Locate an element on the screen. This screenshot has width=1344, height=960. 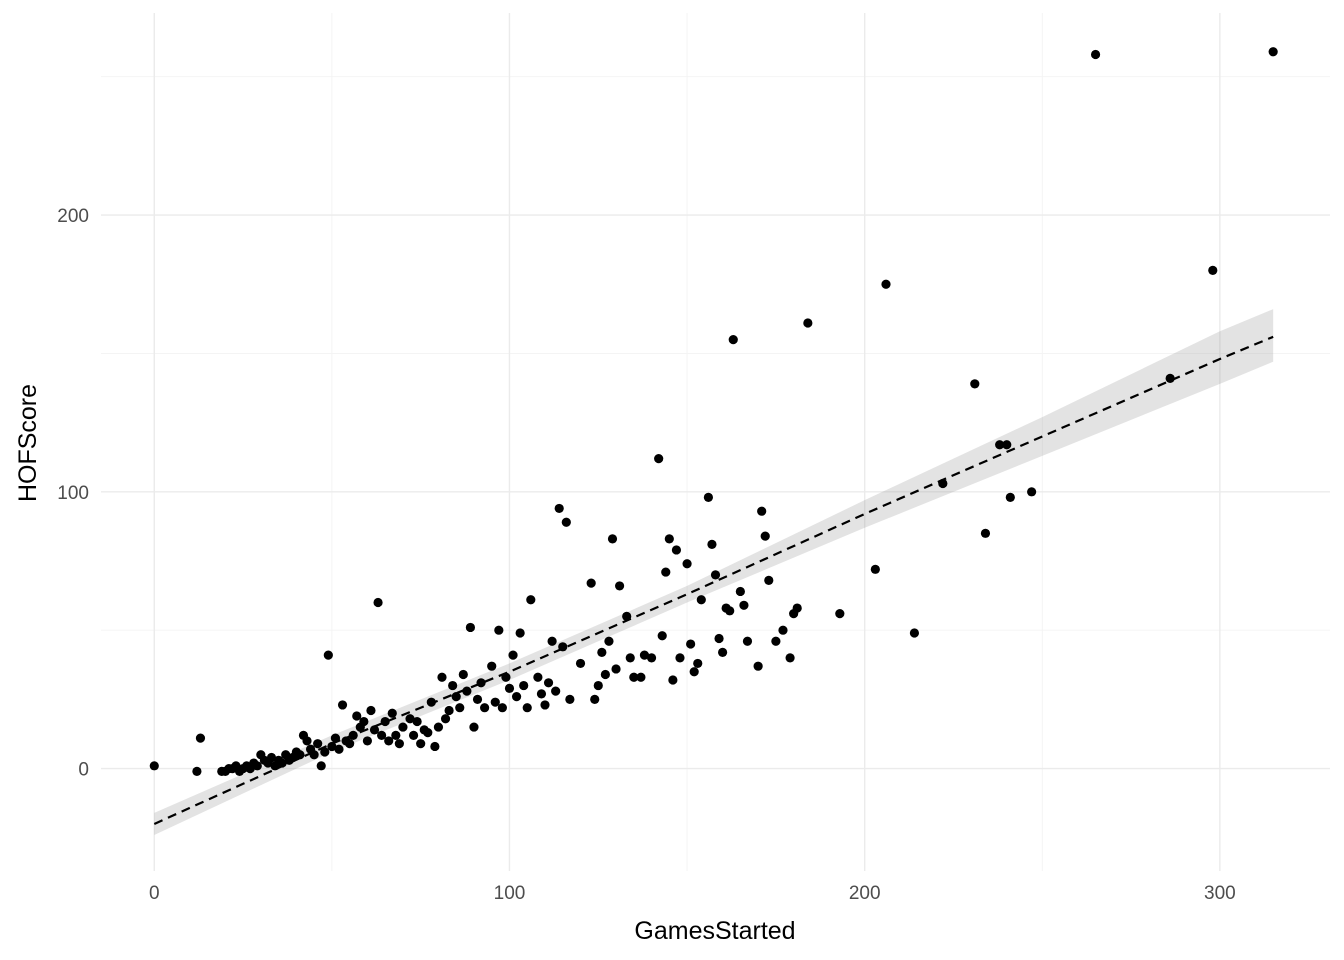
x-axis-tick-labels: 0 100 200 300 is located at coordinates (692, 893).